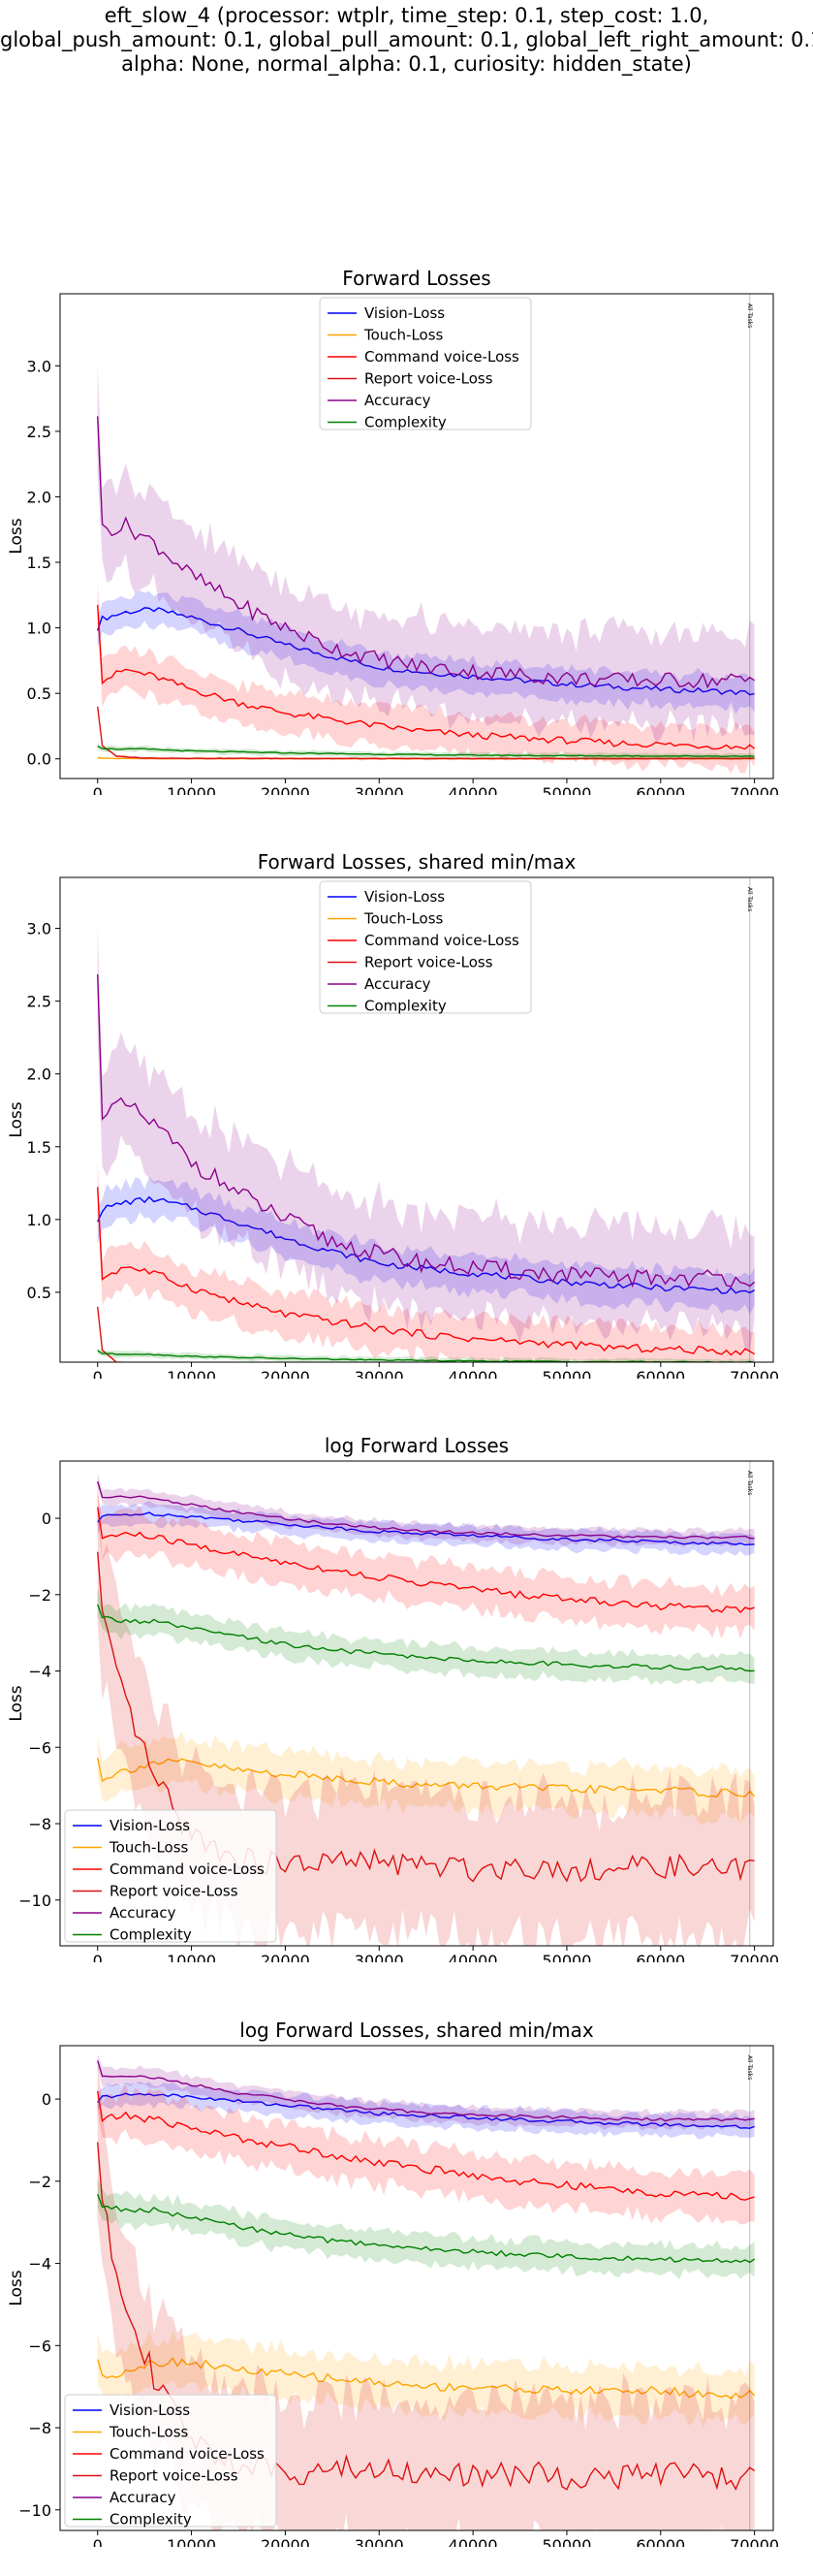 The image size is (813, 2576). Describe the element at coordinates (426, 733) in the screenshot. I see `series-line-report-voice-loss` at that location.